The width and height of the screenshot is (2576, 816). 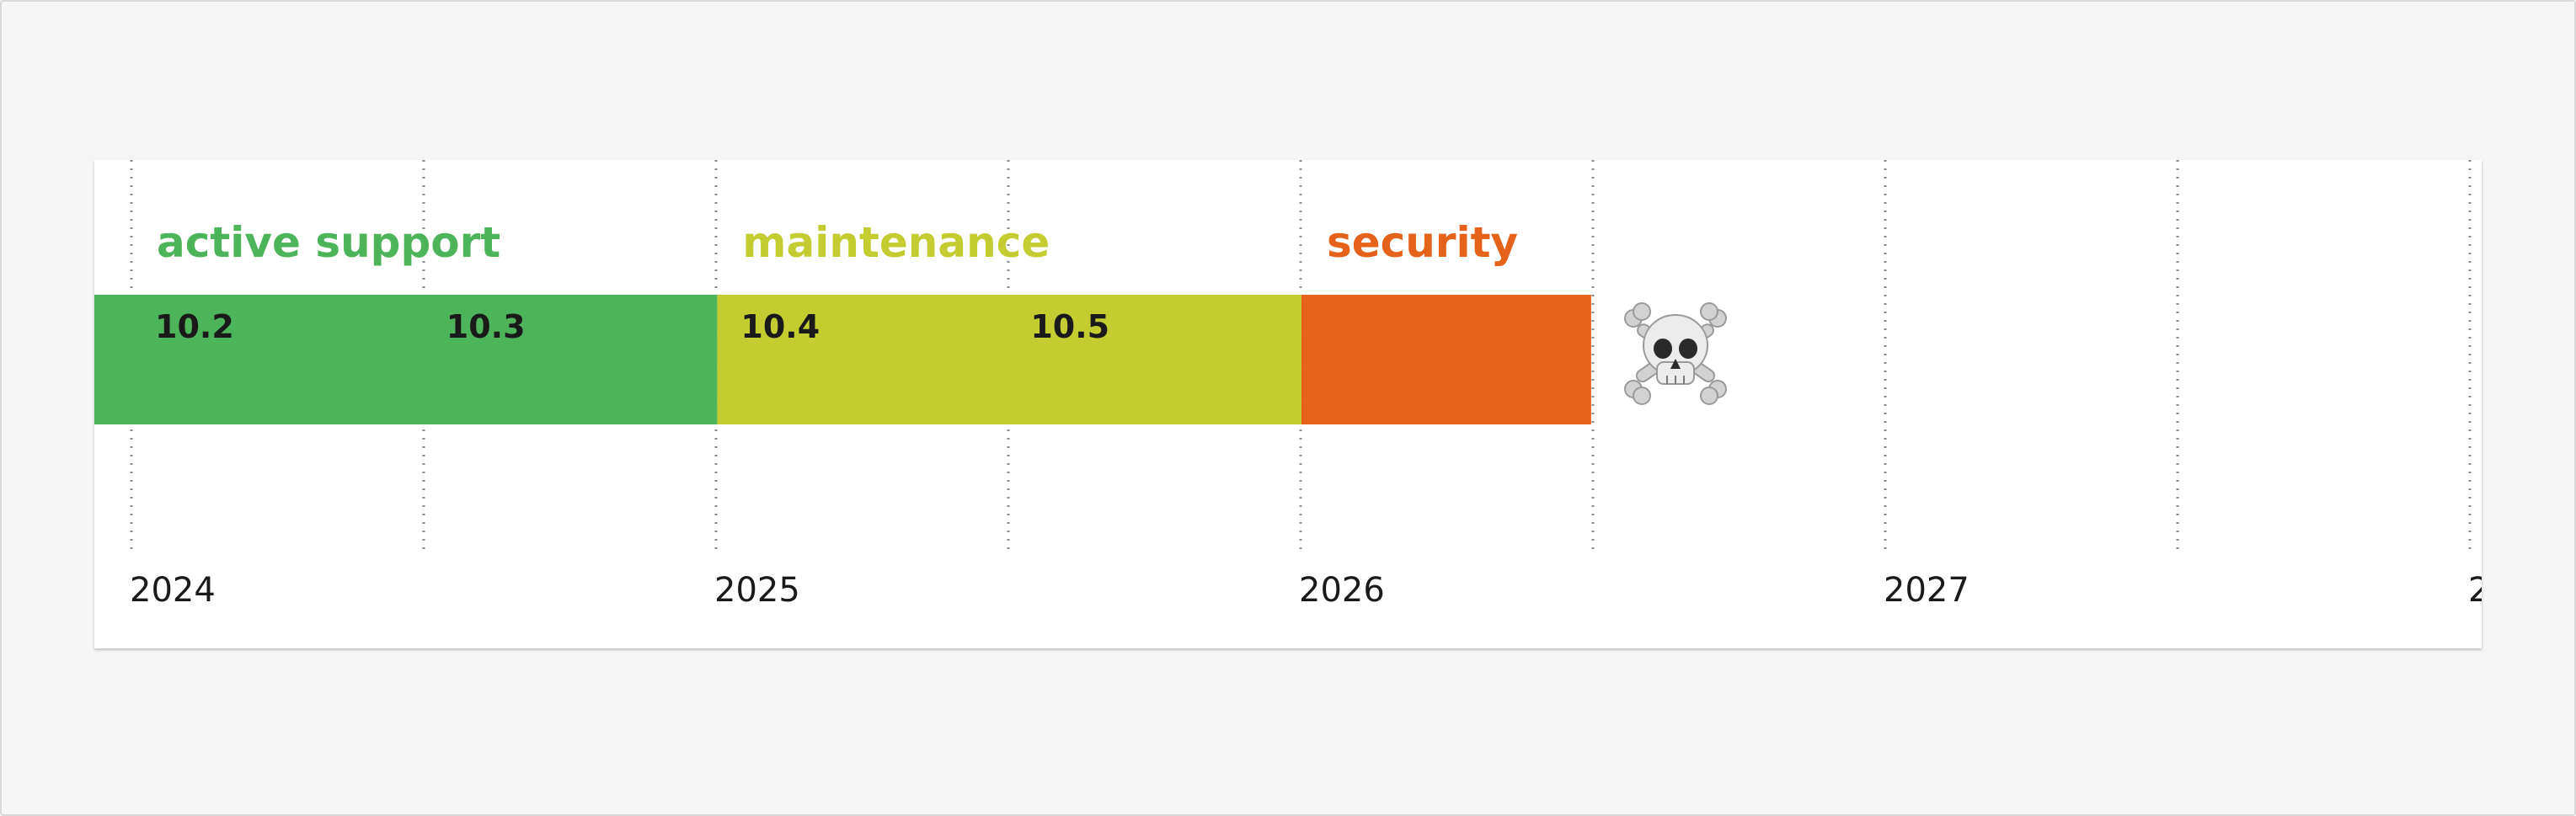 I want to click on phase-label-active-support: active support, so click(x=329, y=242).